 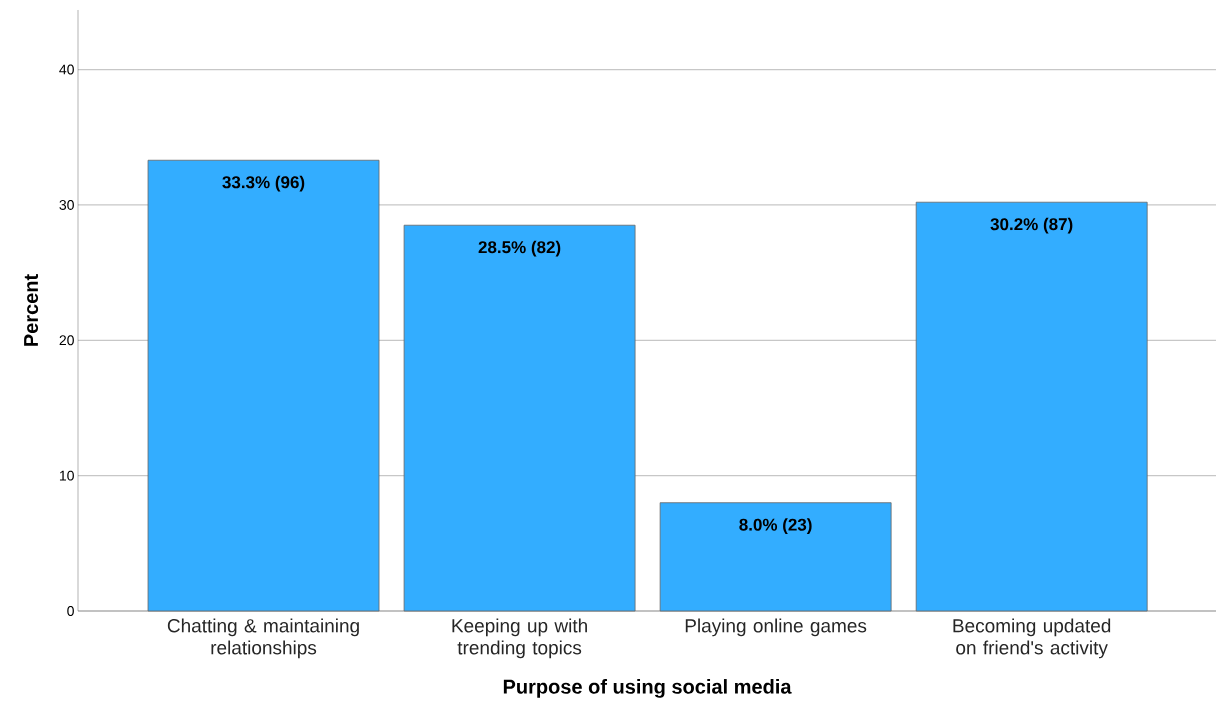 What do you see at coordinates (263, 638) in the screenshot?
I see `x-tick-label: Chatting & maintaining relationships` at bounding box center [263, 638].